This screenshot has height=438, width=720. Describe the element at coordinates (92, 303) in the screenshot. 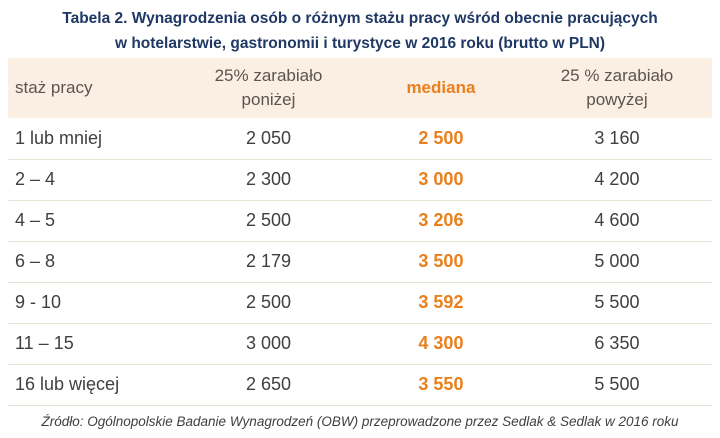

I see `tenure-cell: 9 - 10` at that location.